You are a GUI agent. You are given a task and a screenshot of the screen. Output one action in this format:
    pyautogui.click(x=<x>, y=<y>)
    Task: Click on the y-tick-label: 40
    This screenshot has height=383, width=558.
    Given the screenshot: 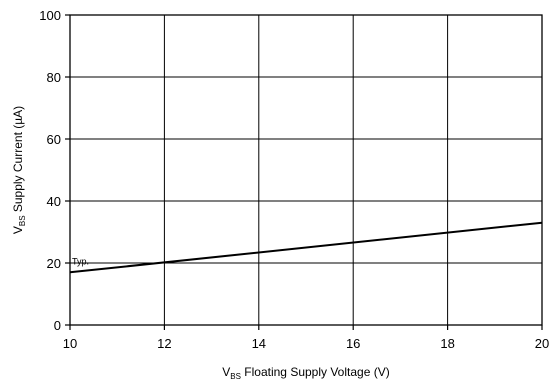 What is the action you would take?
    pyautogui.click(x=54, y=201)
    